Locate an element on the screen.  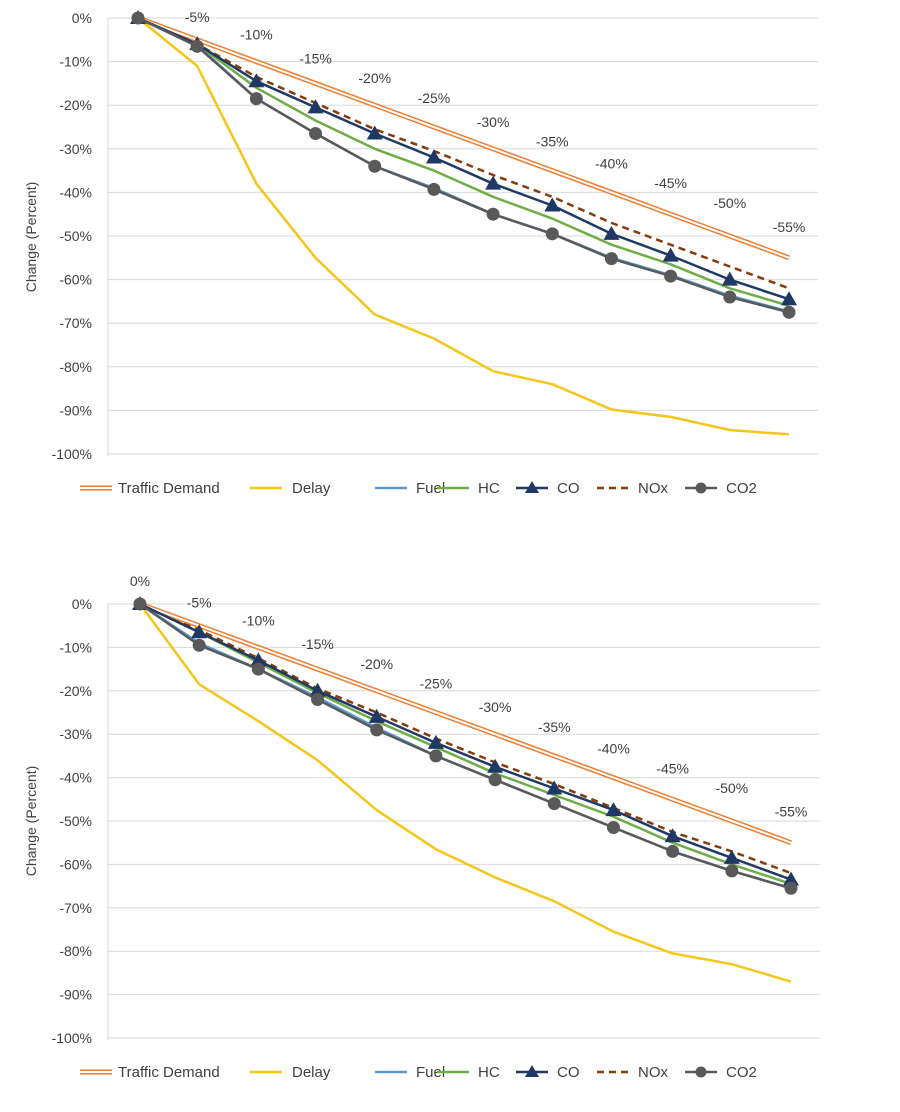
legend-label: HC is located at coordinates (489, 488).